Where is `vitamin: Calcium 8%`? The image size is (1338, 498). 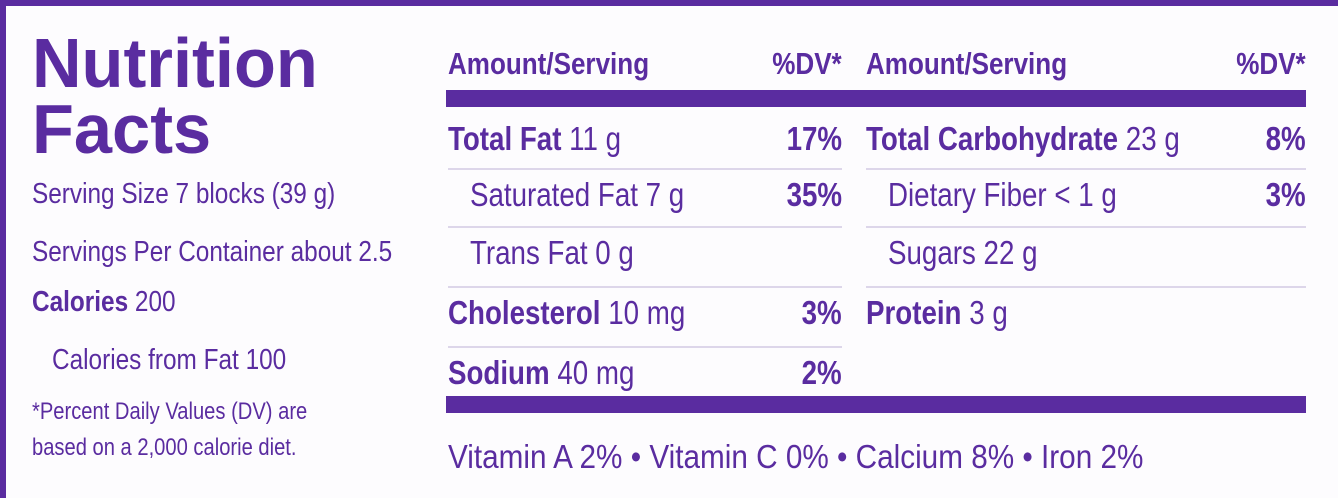 vitamin: Calcium 8% is located at coordinates (935, 456).